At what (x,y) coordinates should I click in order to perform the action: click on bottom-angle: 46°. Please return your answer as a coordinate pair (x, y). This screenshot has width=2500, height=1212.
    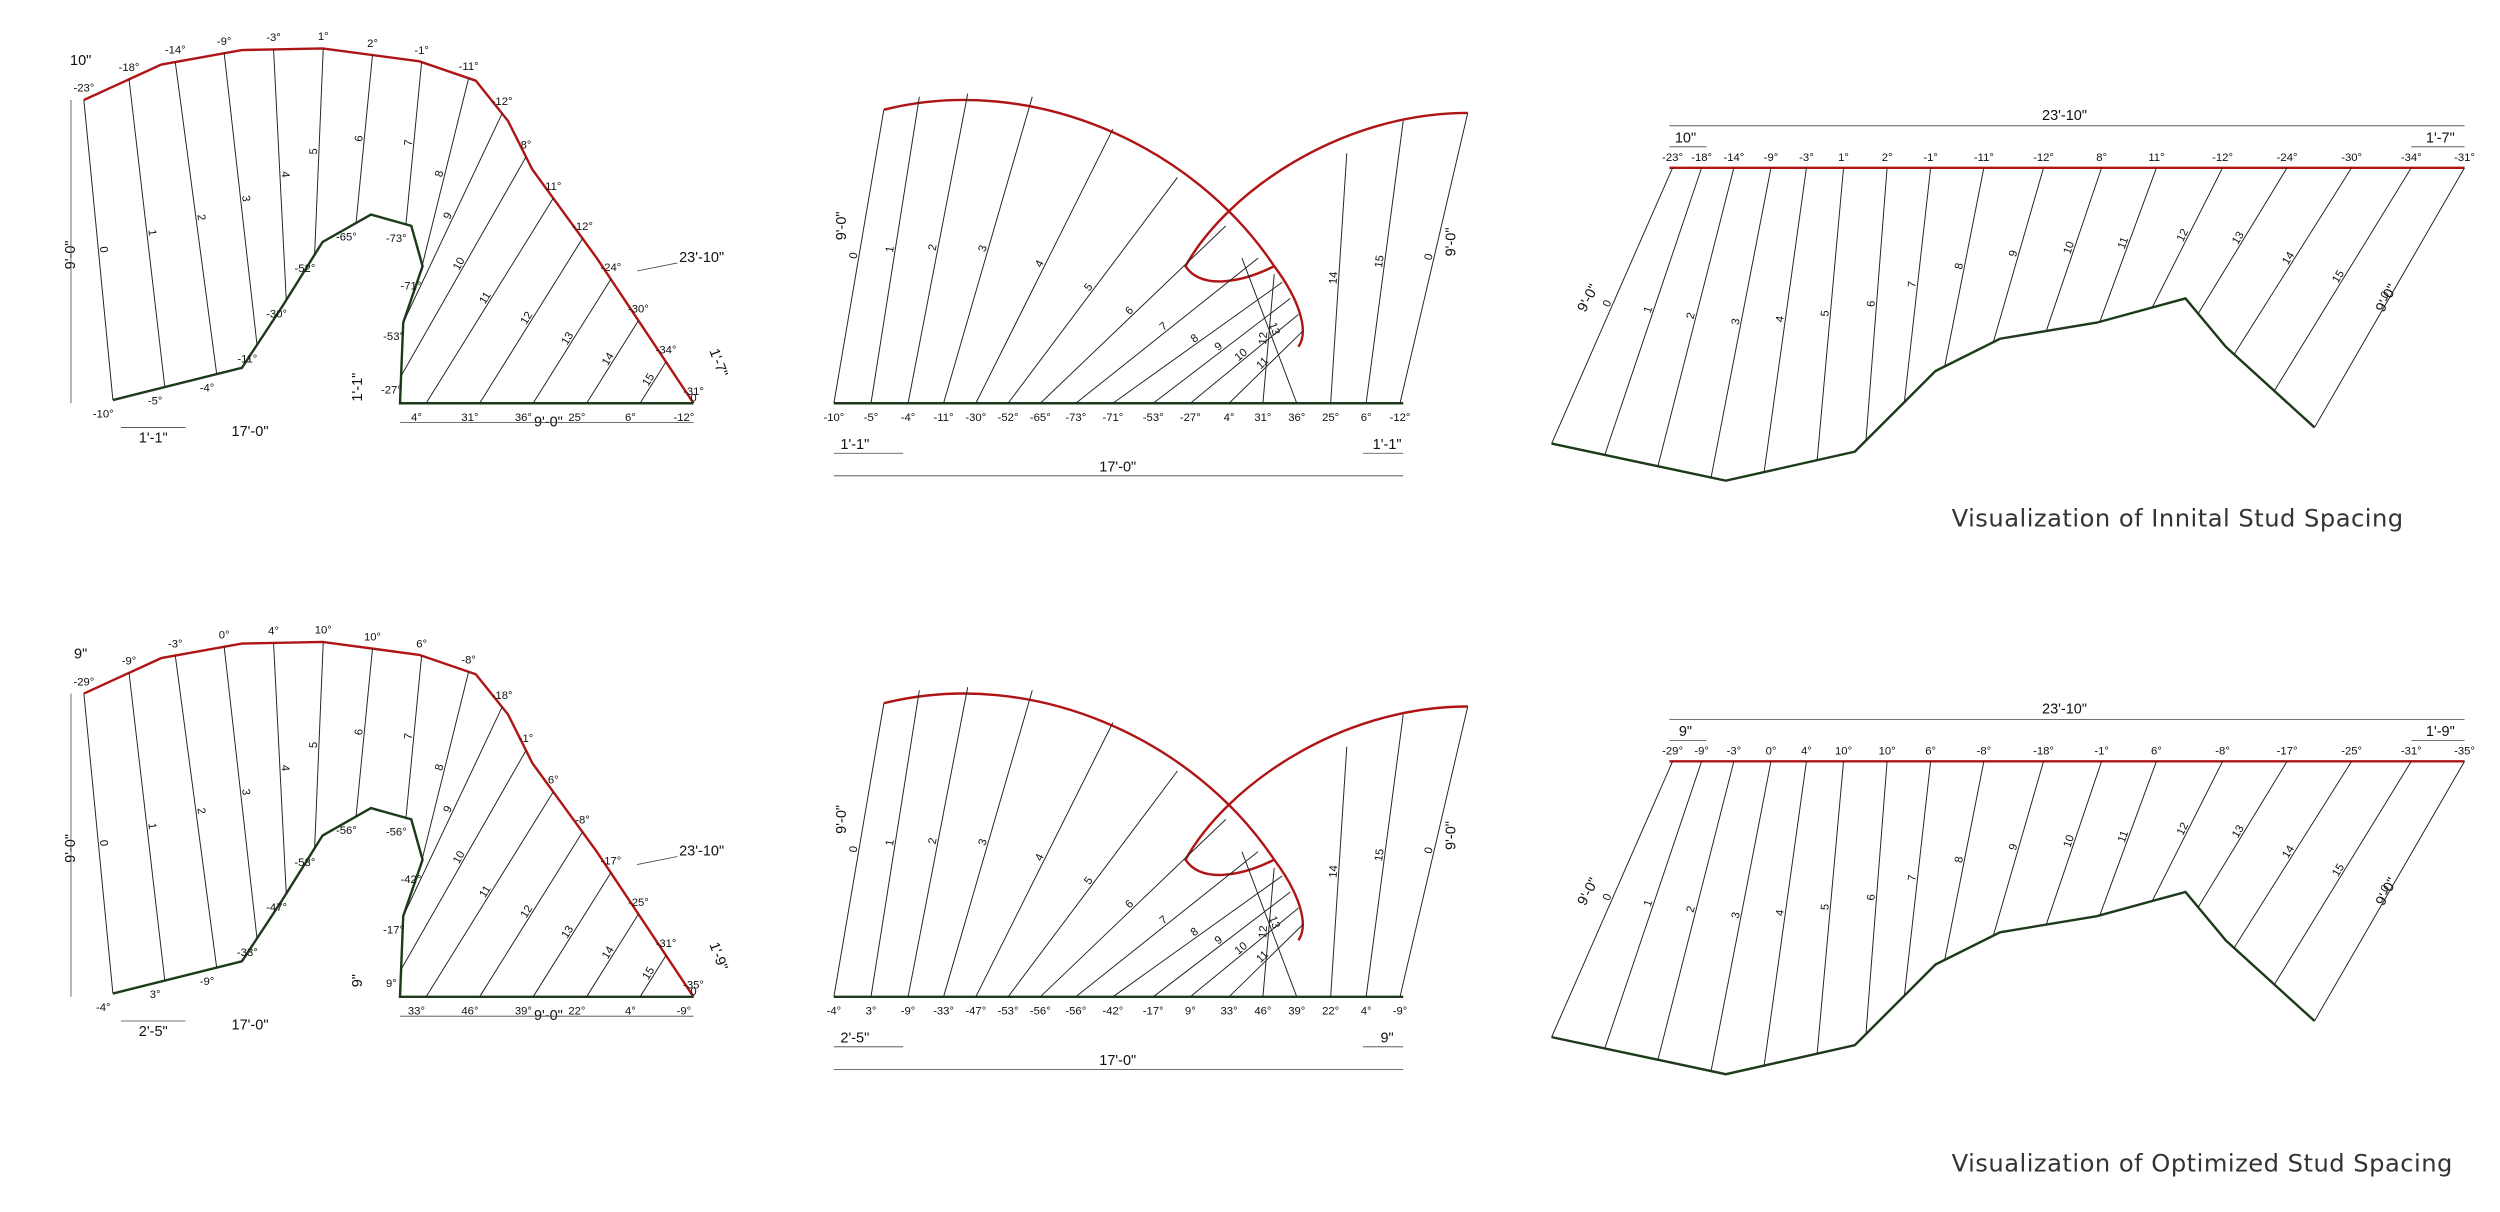
    Looking at the image, I should click on (1262, 1011).